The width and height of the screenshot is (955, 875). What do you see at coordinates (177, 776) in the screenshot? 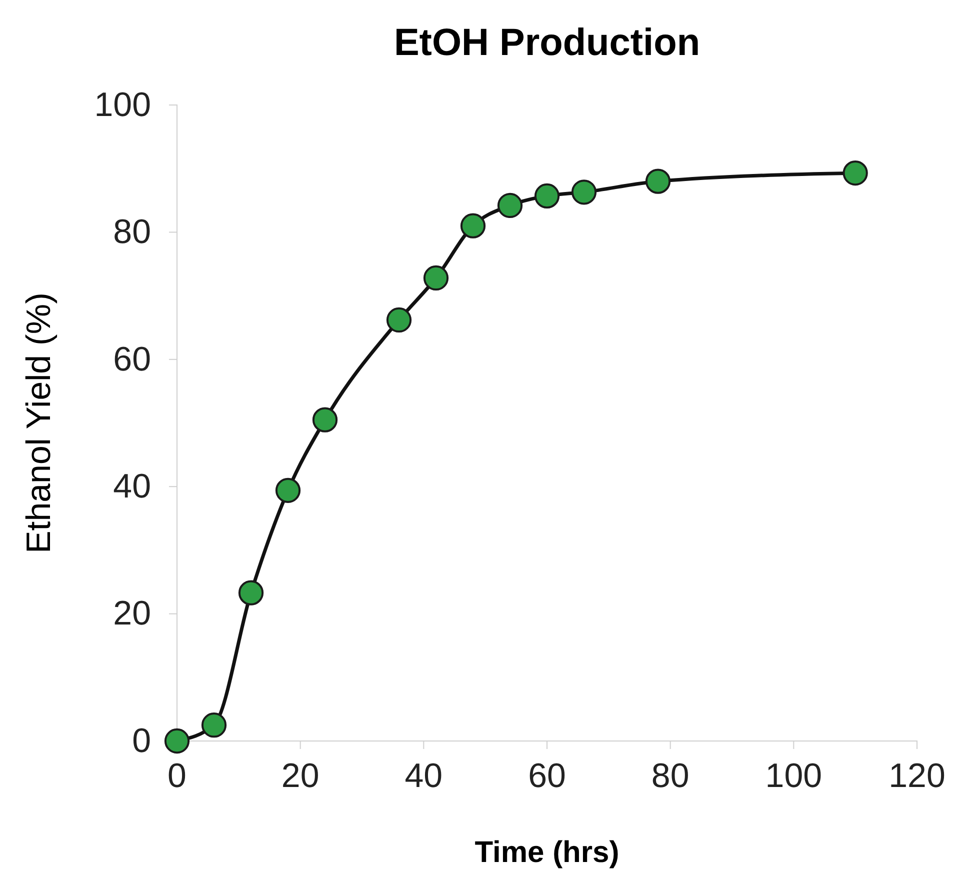
I see `x-tick-label: 0` at bounding box center [177, 776].